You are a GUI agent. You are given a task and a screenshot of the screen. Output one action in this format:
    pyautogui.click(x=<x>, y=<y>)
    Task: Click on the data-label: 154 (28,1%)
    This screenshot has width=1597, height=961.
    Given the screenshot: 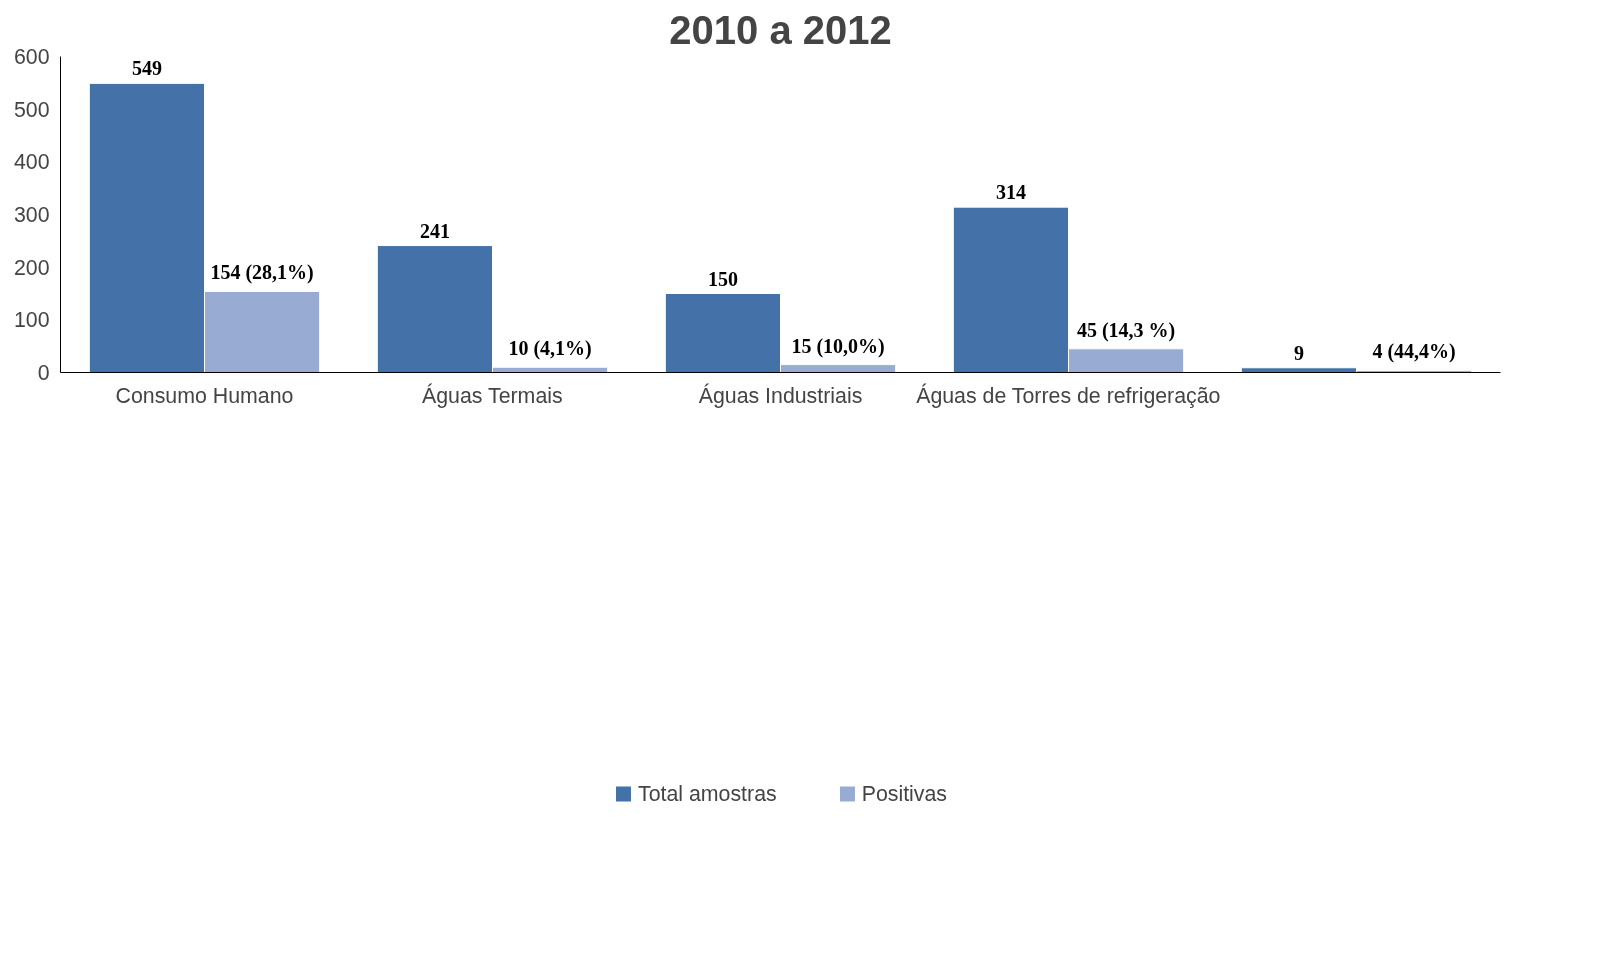 What is the action you would take?
    pyautogui.click(x=262, y=273)
    